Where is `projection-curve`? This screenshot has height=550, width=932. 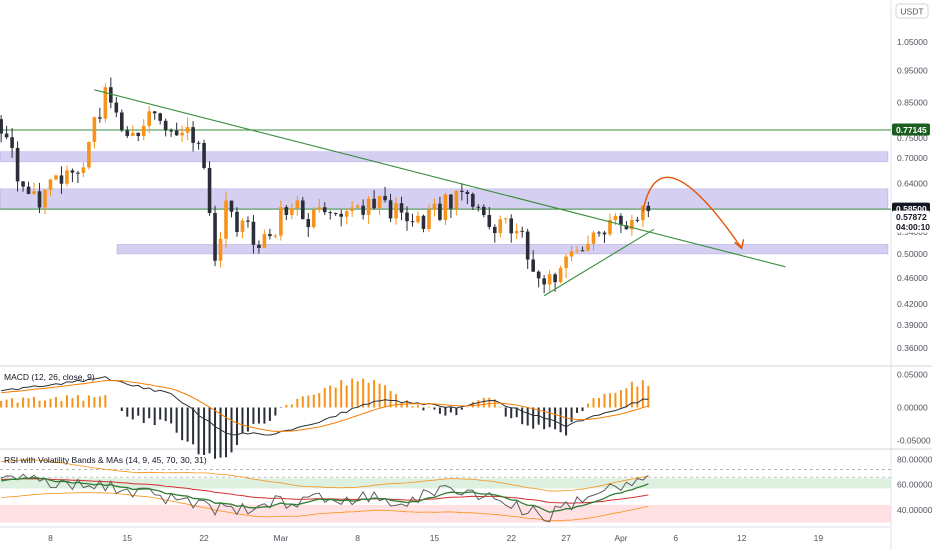
projection-curve is located at coordinates (692, 212).